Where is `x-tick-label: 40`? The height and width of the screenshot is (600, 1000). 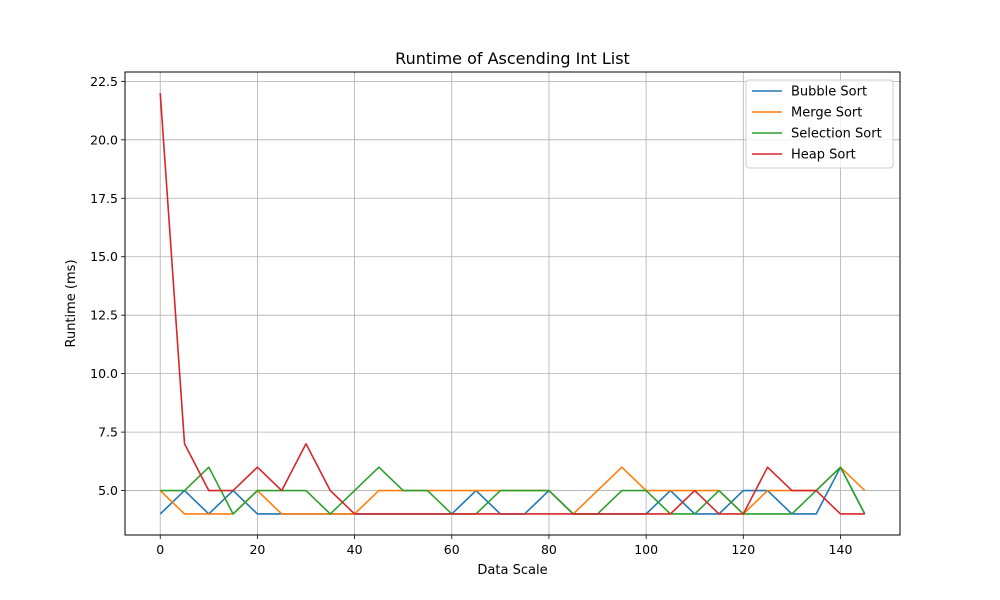 x-tick-label: 40 is located at coordinates (355, 549).